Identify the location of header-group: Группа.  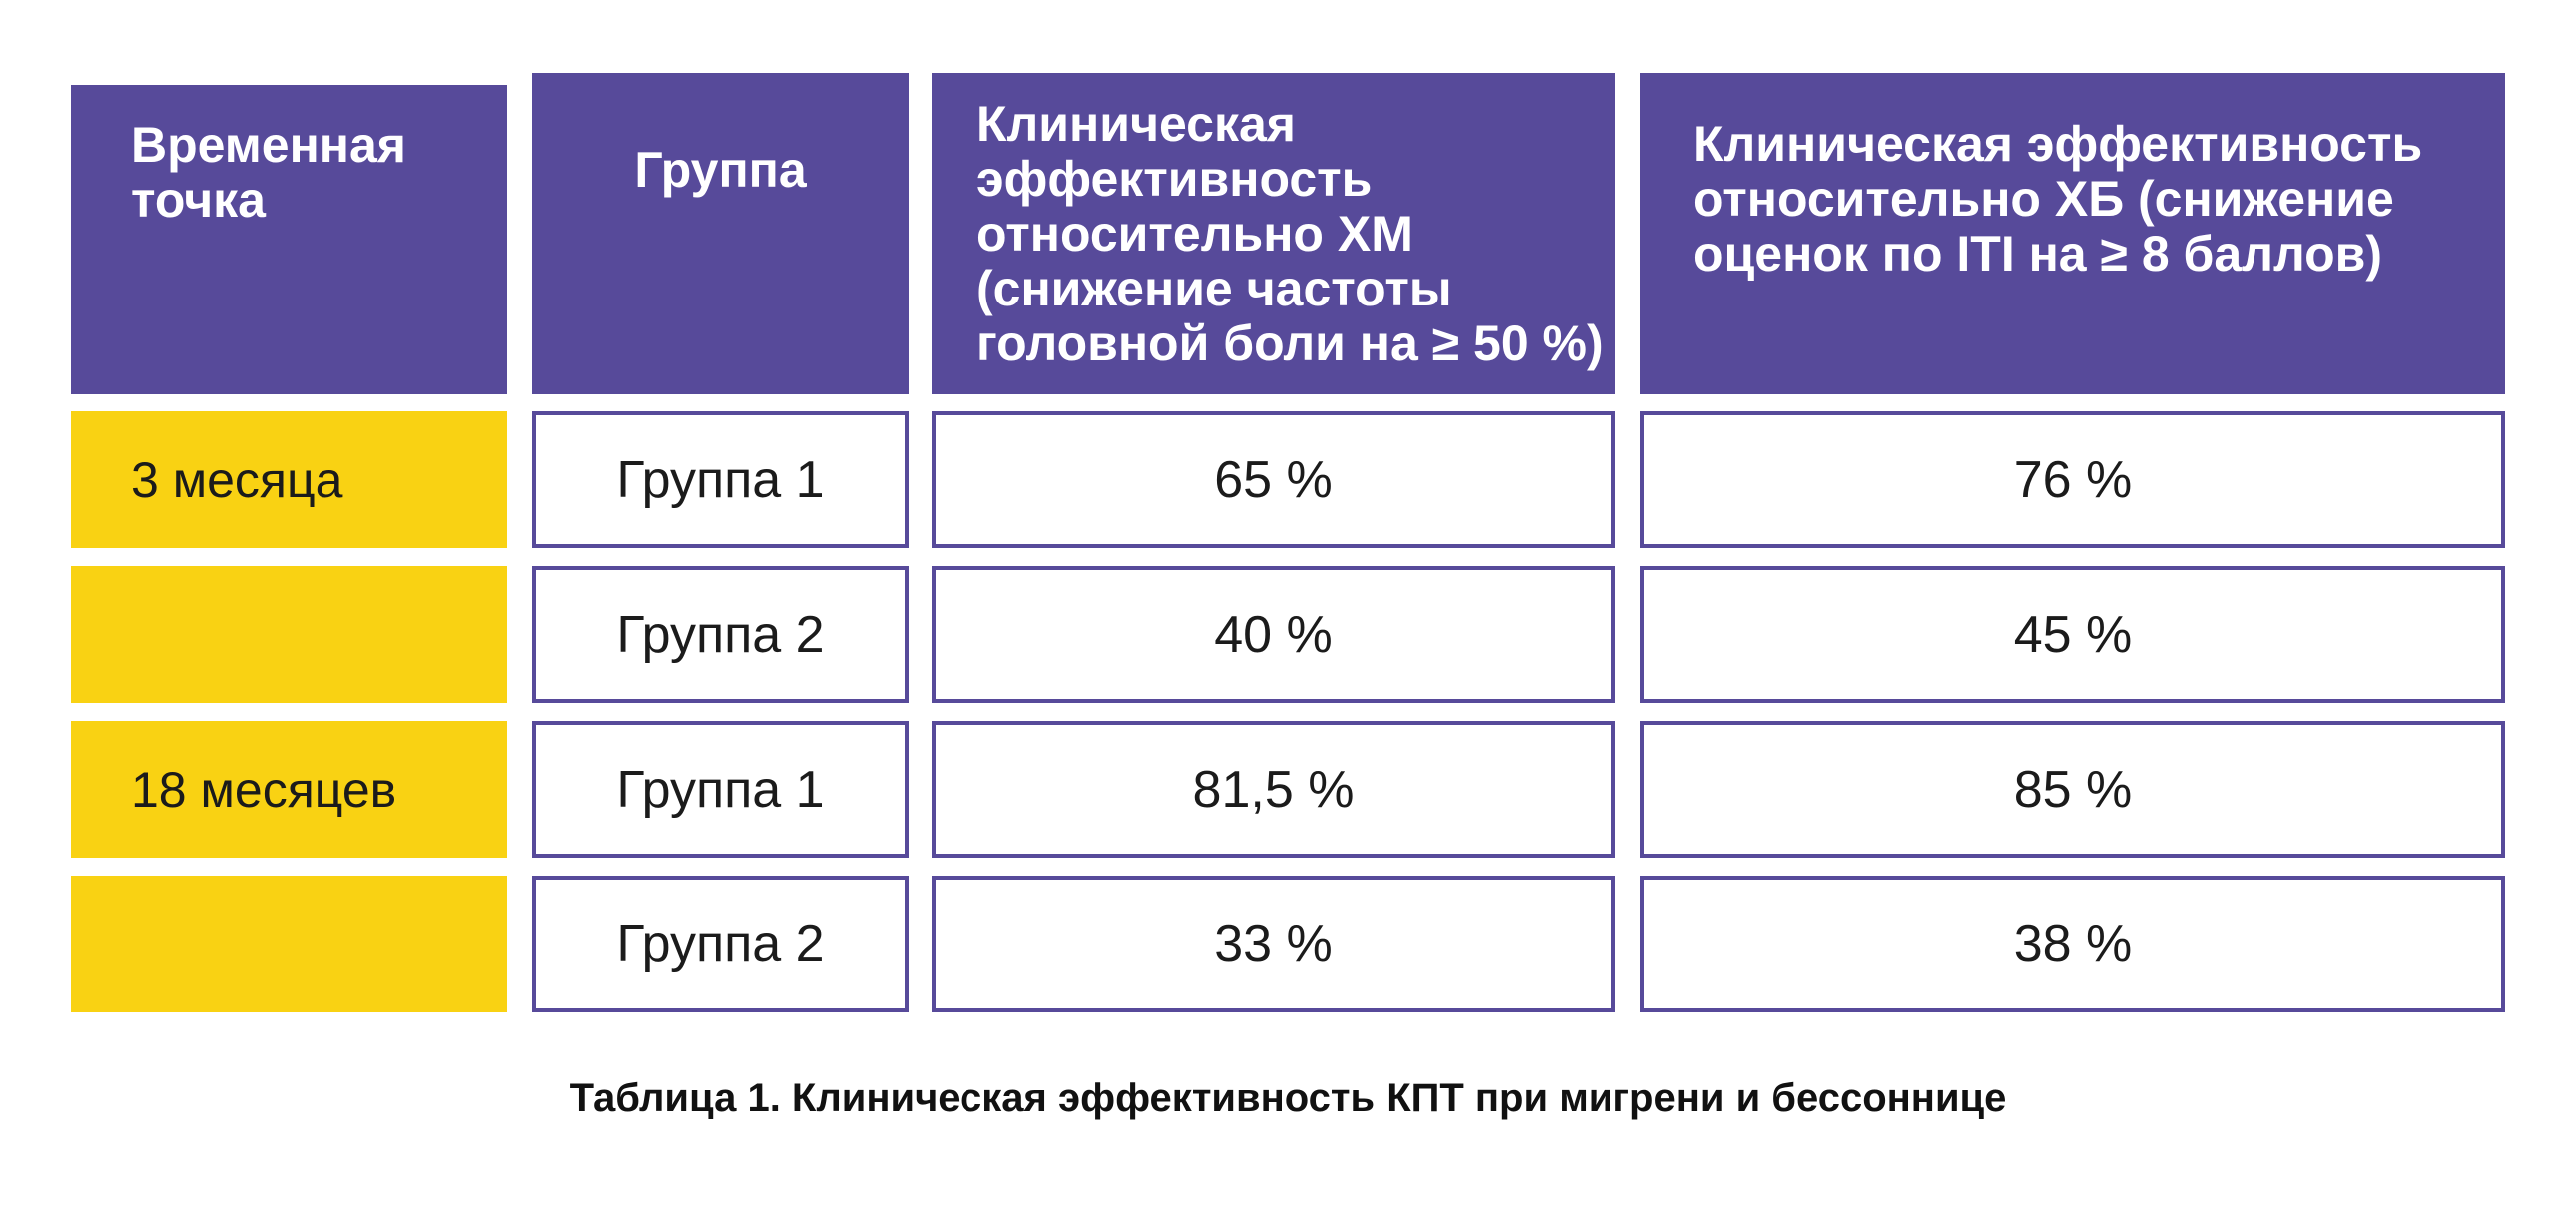
(720, 234).